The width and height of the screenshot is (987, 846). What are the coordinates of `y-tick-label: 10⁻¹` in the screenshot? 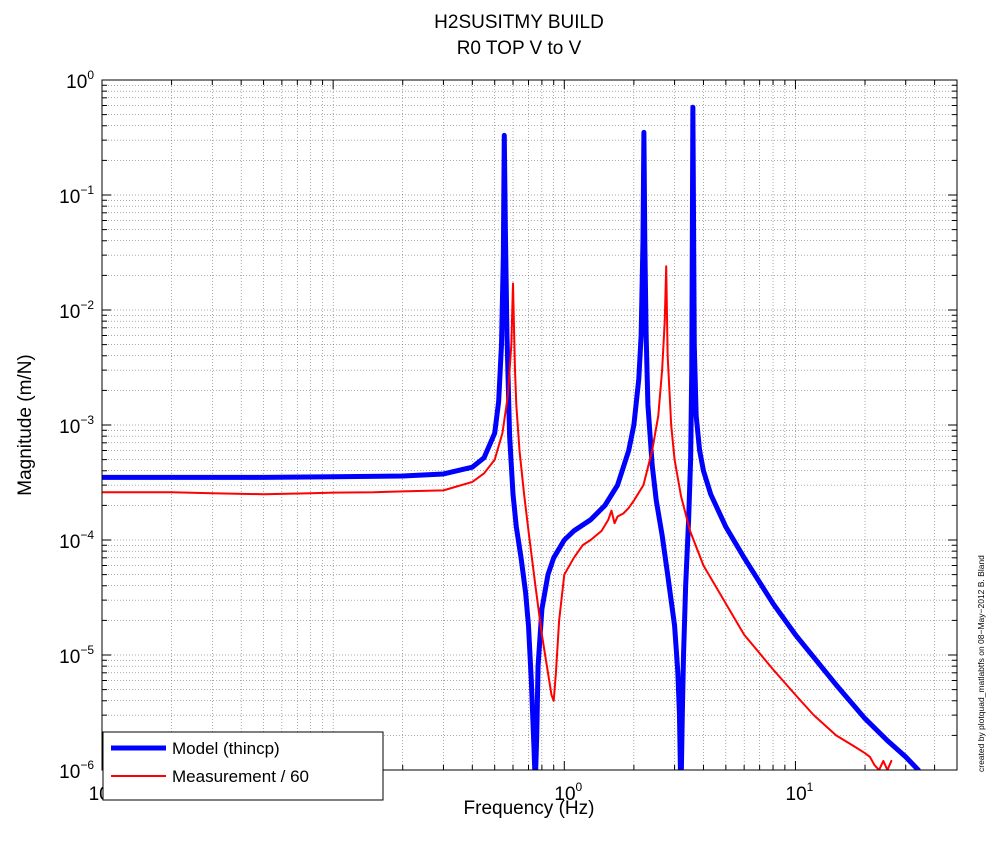 It's located at (76, 195).